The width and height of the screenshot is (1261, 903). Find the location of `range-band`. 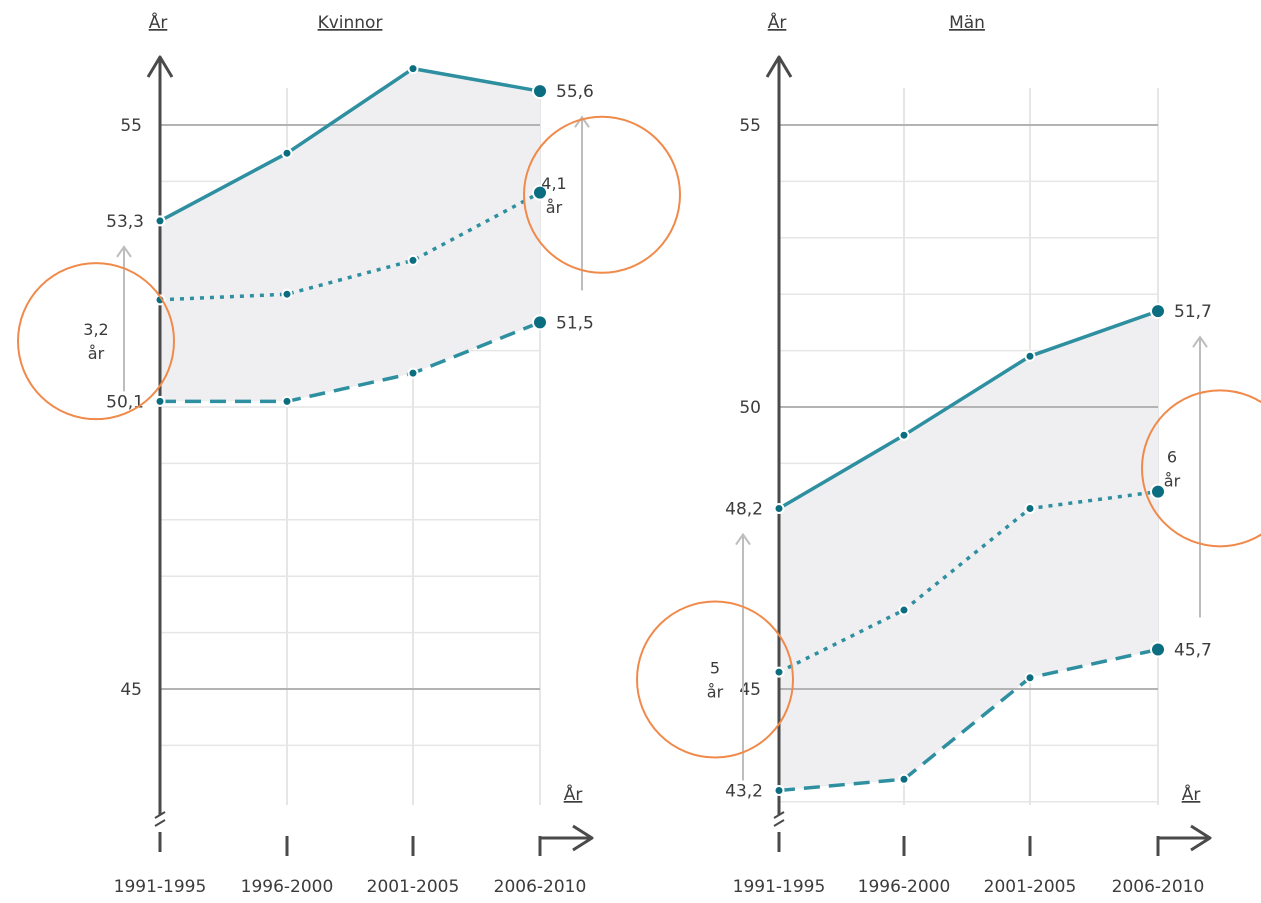

range-band is located at coordinates (350, 235).